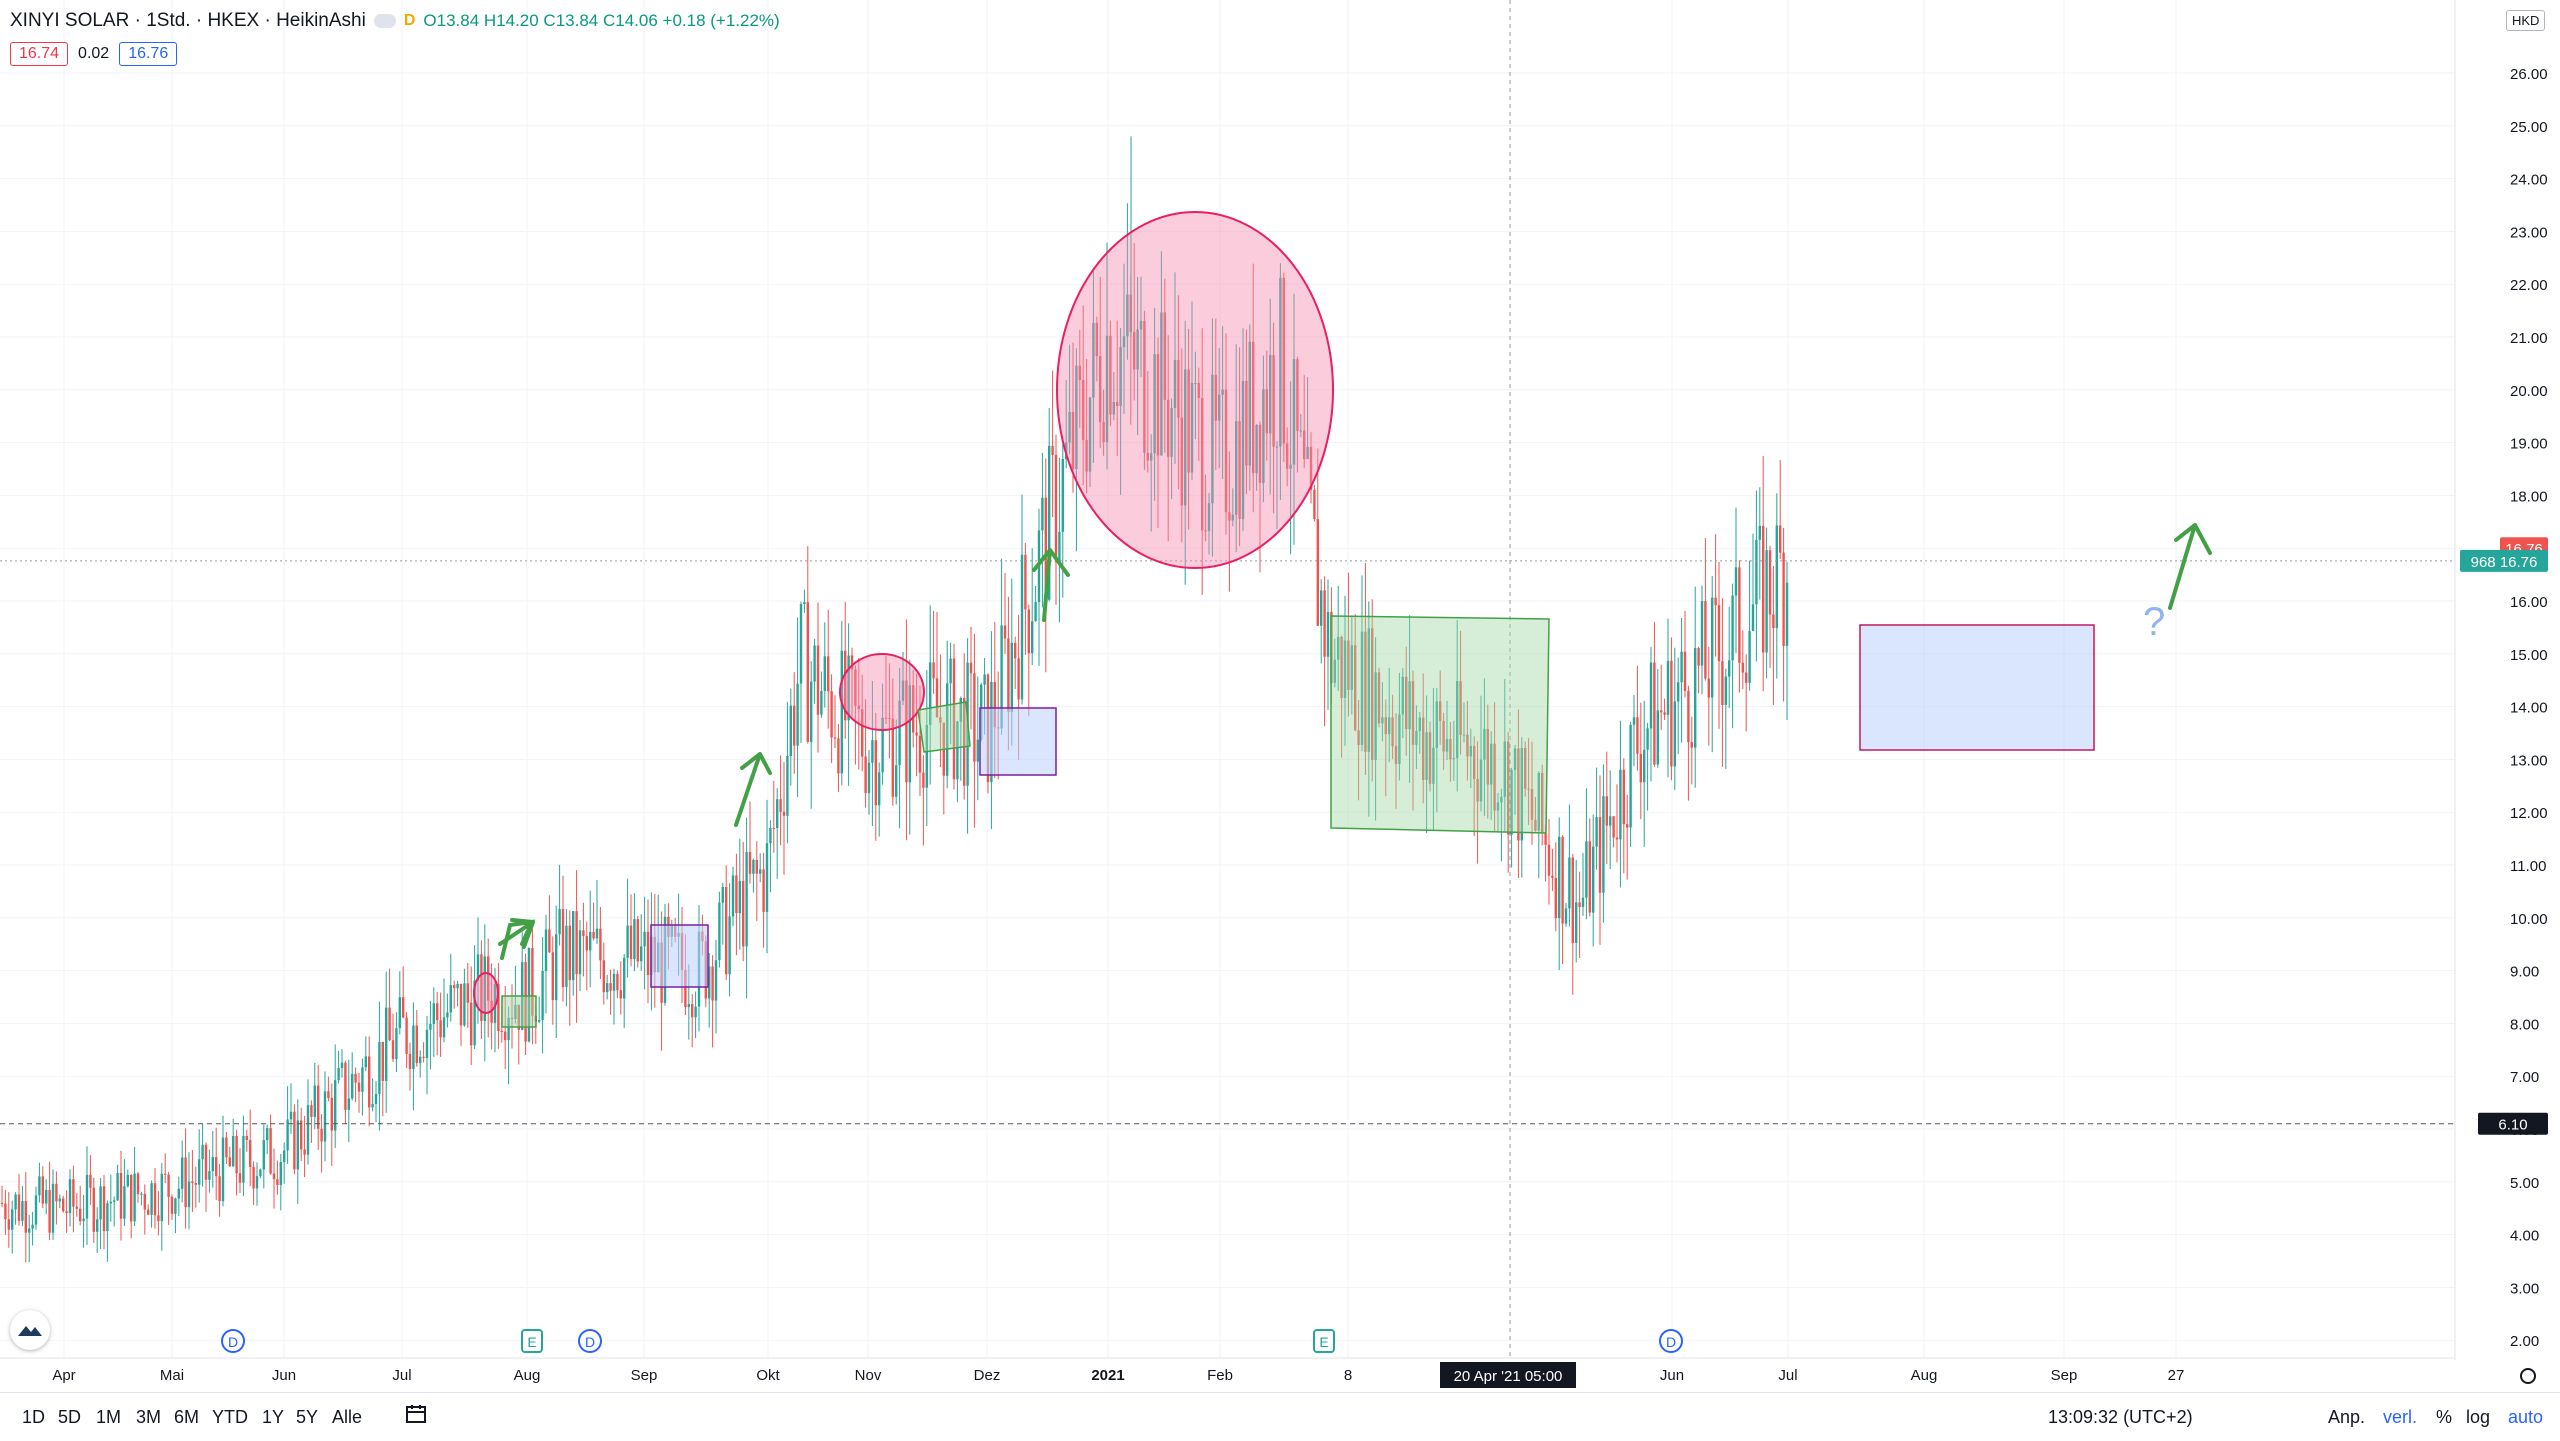 The height and width of the screenshot is (1441, 2560). I want to click on tradingview-logo-icon, so click(30, 1330).